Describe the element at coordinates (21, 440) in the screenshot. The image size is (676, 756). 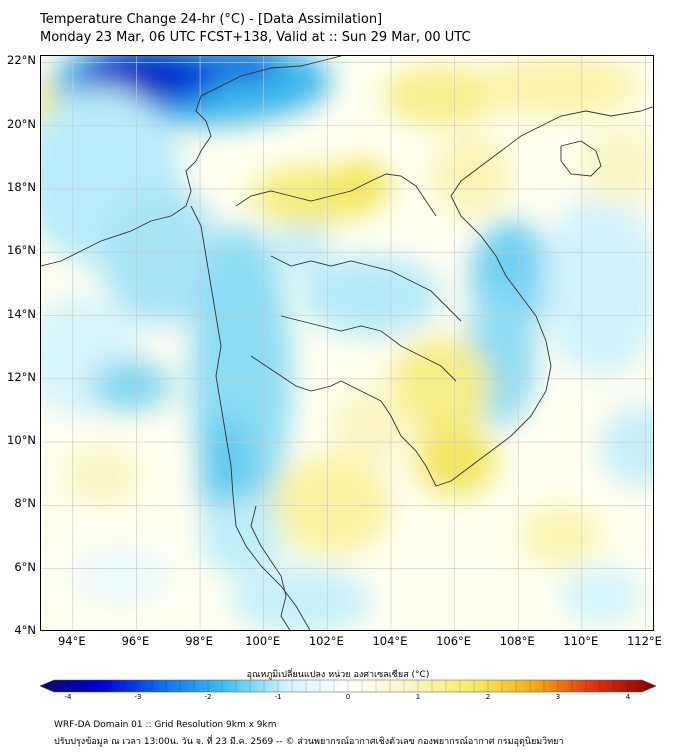
I see `latitude-label: 10°N` at that location.